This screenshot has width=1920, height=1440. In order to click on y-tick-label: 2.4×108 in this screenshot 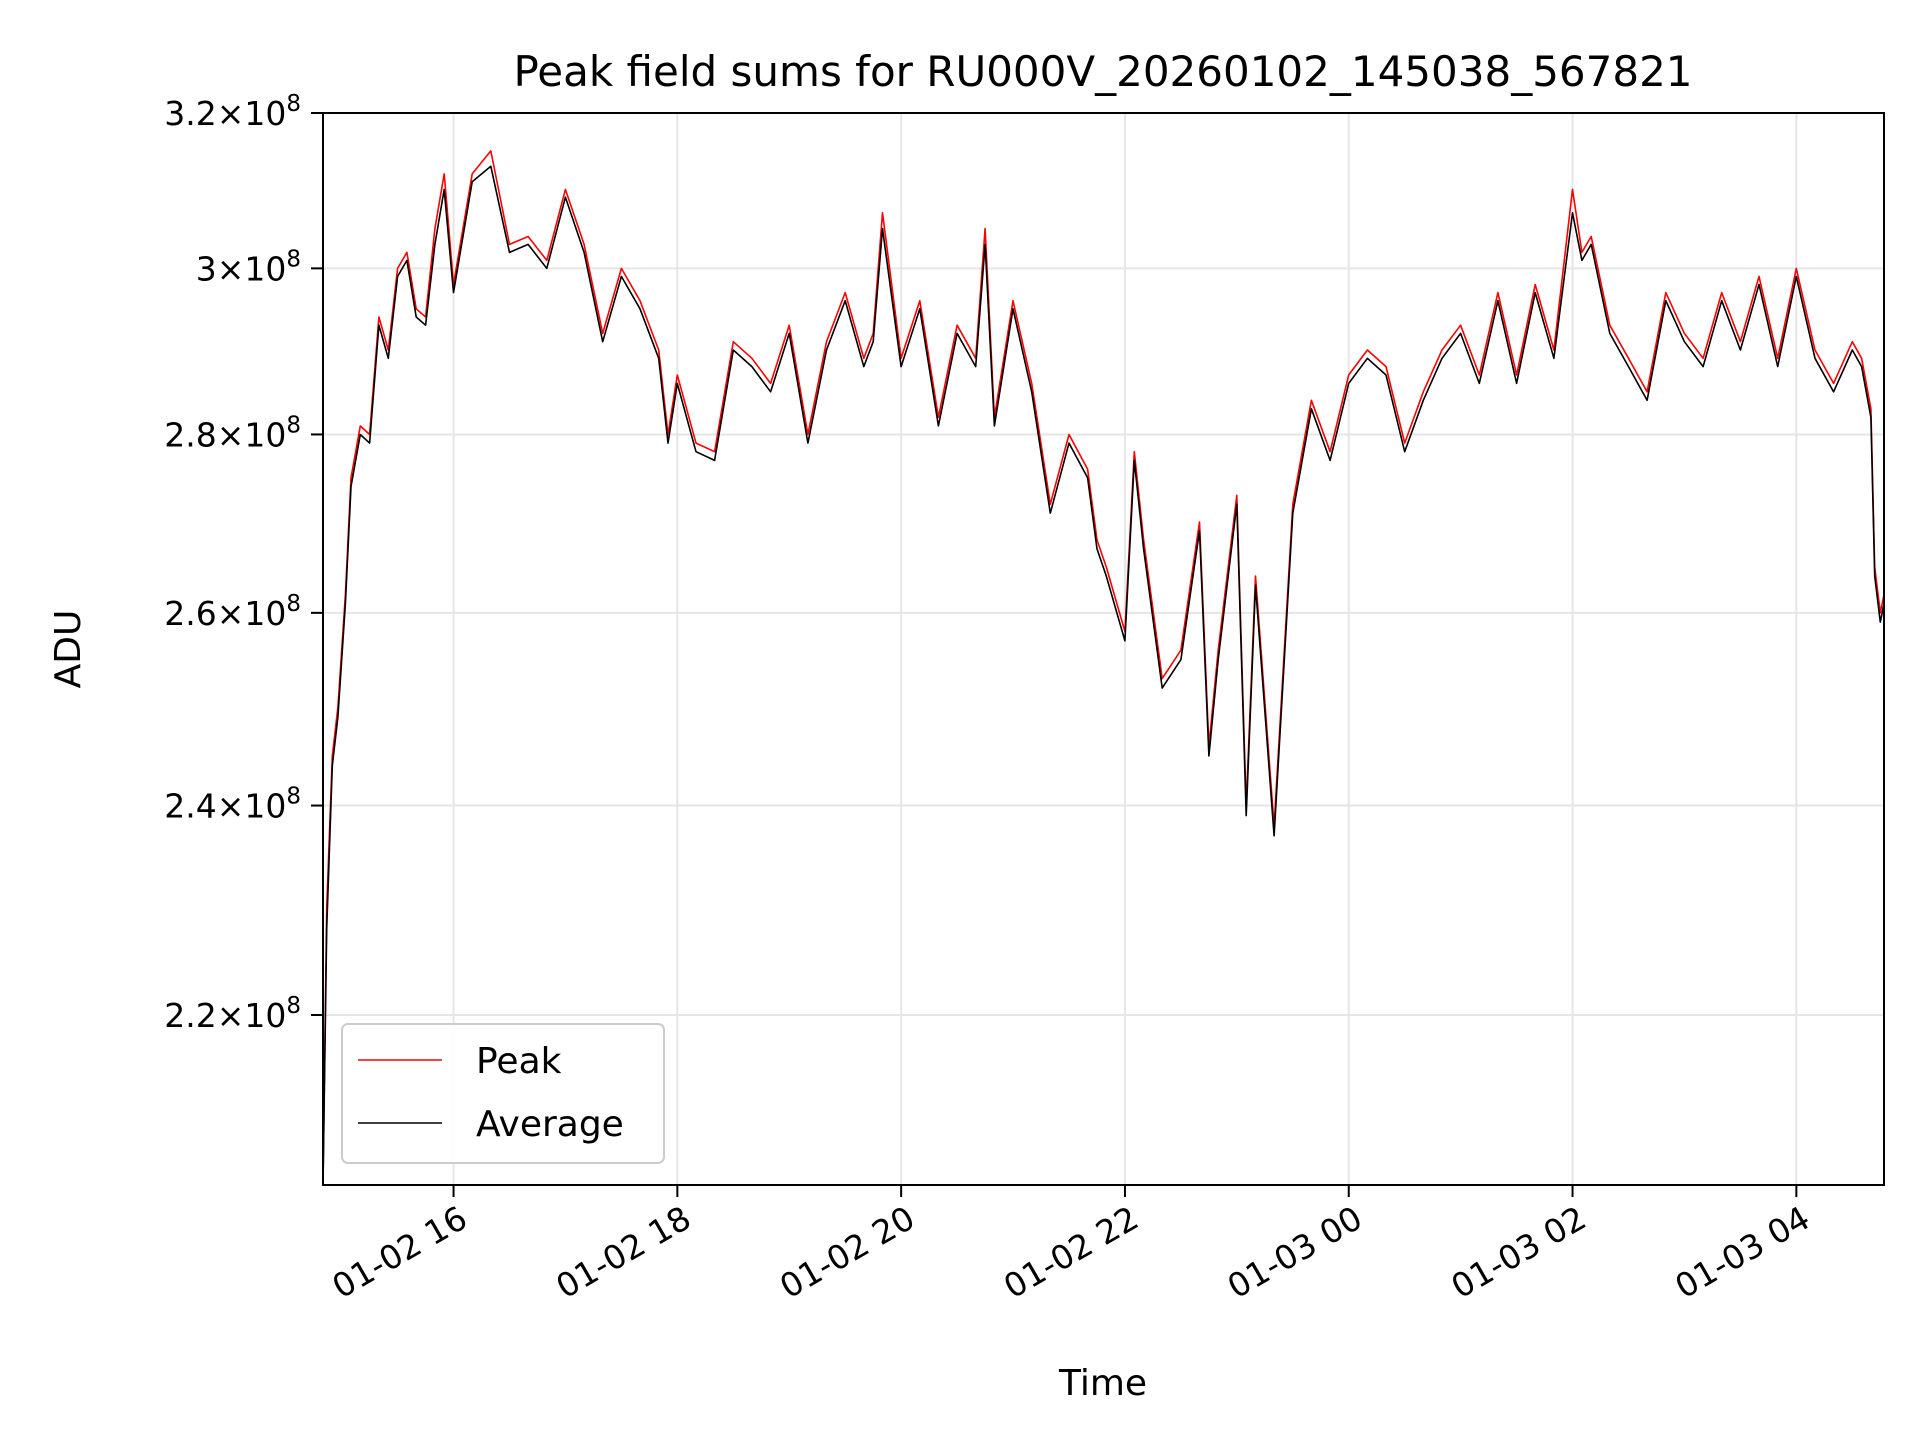, I will do `click(232, 805)`.